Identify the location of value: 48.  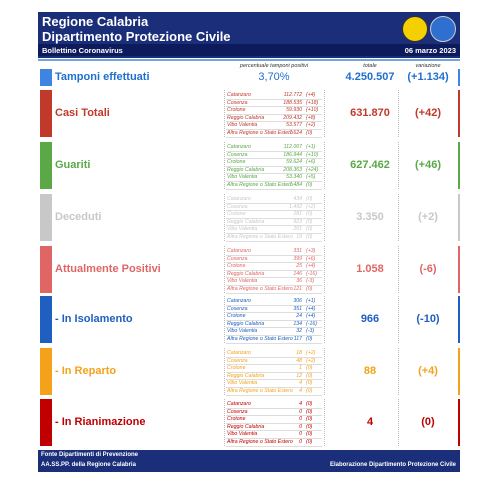
(299, 360).